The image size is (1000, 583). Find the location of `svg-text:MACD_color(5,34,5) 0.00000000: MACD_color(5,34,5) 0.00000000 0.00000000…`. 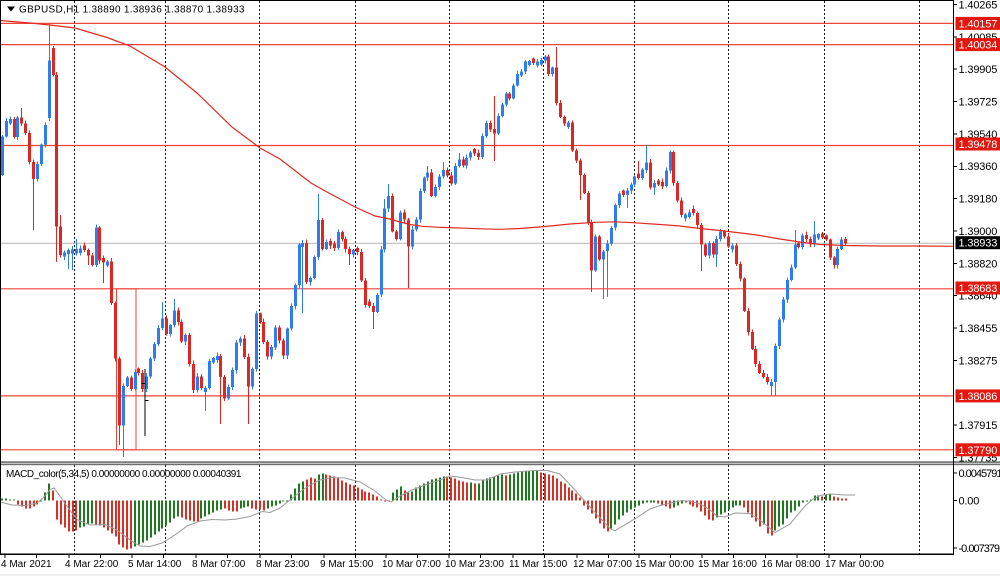

svg-text:MACD_color(5,34,5) 0.00000000: MACD_color(5,34,5) 0.00000000 0.00000000… is located at coordinates (124, 474).